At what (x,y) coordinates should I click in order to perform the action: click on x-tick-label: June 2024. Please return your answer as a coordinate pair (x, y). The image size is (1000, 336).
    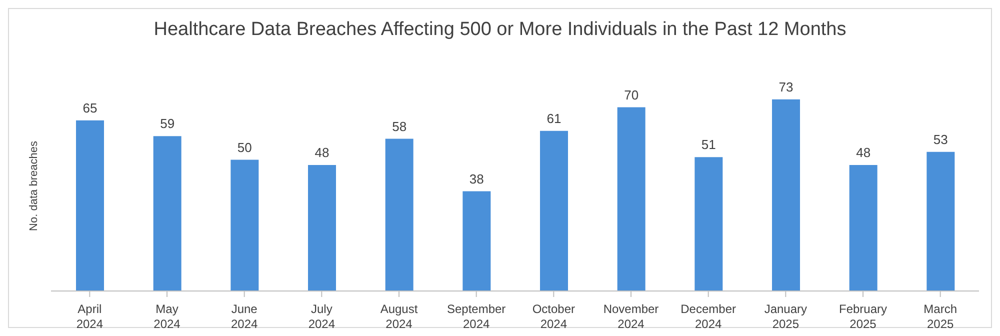
    Looking at the image, I should click on (244, 316).